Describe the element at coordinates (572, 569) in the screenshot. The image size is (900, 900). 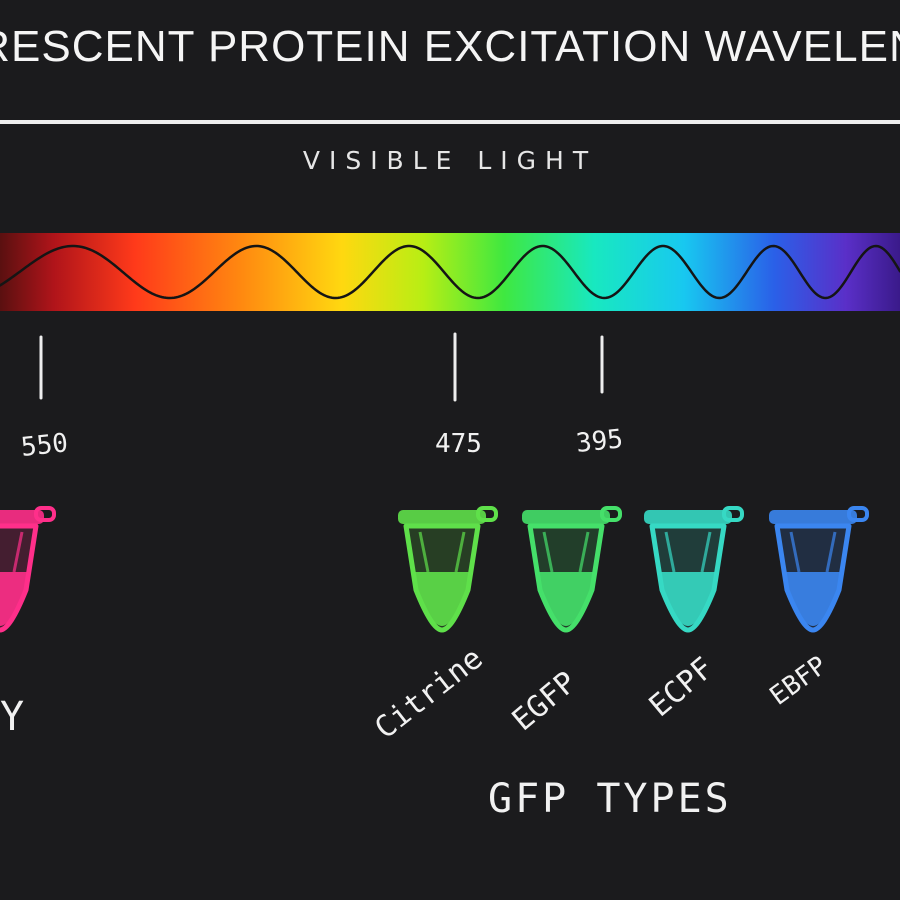
I see `tube-egfp` at that location.